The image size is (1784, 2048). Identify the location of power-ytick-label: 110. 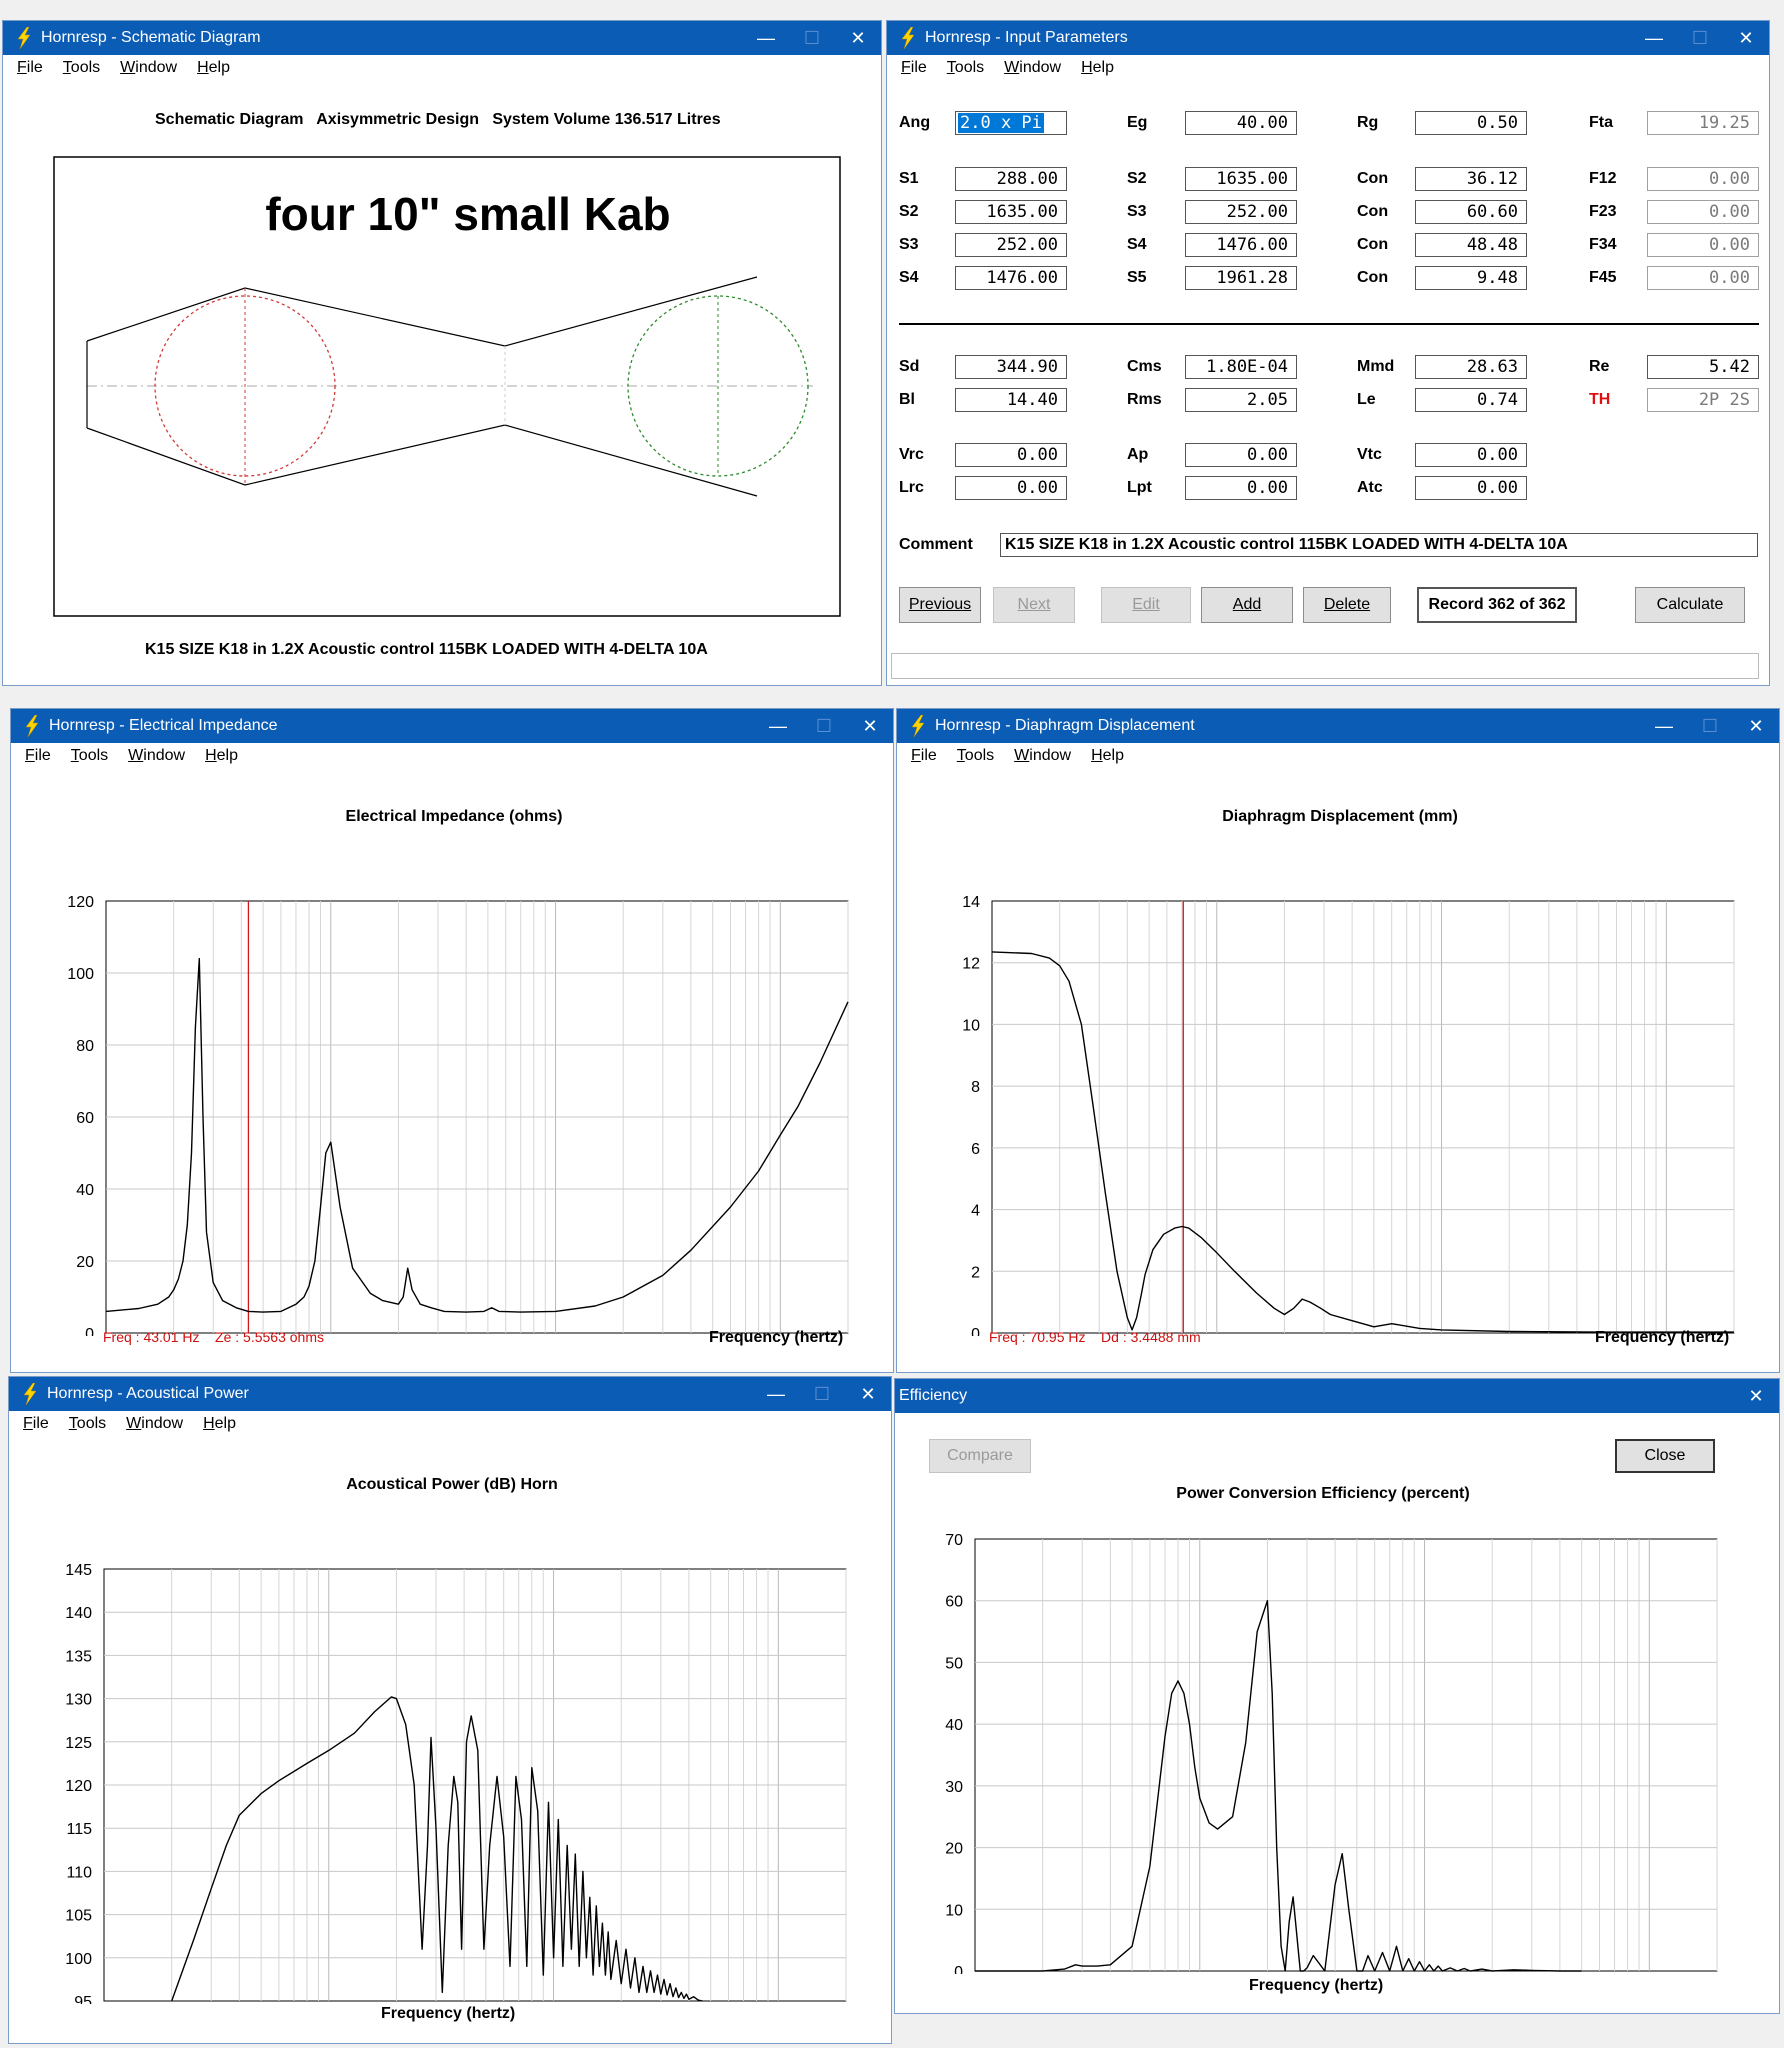
(79, 1872).